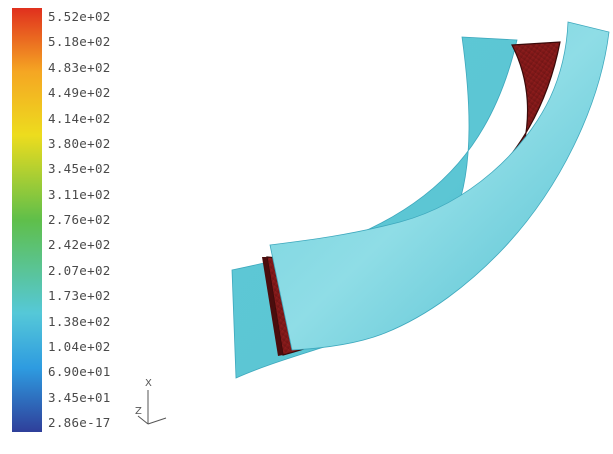  Describe the element at coordinates (79, 118) in the screenshot. I see `legend-tick-label: 4.14e+02` at that location.